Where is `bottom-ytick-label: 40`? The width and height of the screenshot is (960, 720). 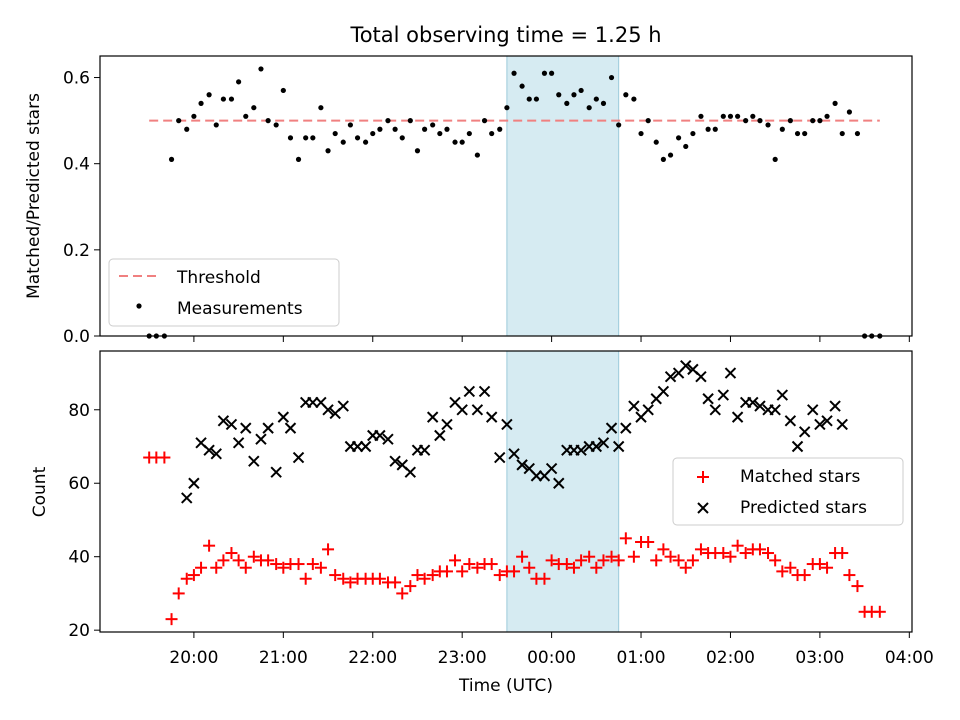
bottom-ytick-label: 40 is located at coordinates (79, 558).